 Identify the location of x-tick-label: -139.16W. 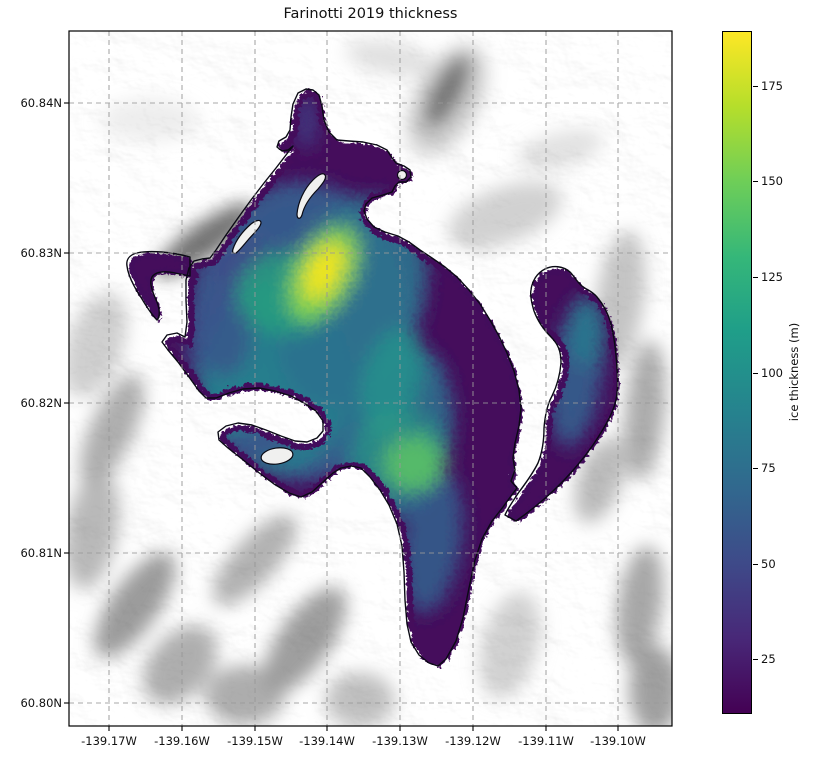
(182, 741).